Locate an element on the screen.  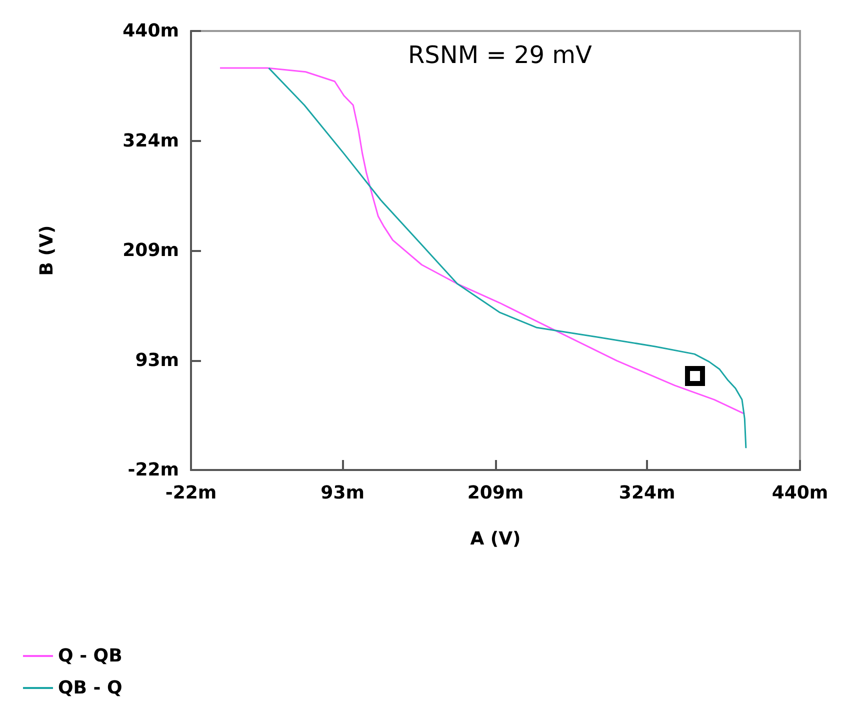
y-tick-label: 93m is located at coordinates (157, 361).